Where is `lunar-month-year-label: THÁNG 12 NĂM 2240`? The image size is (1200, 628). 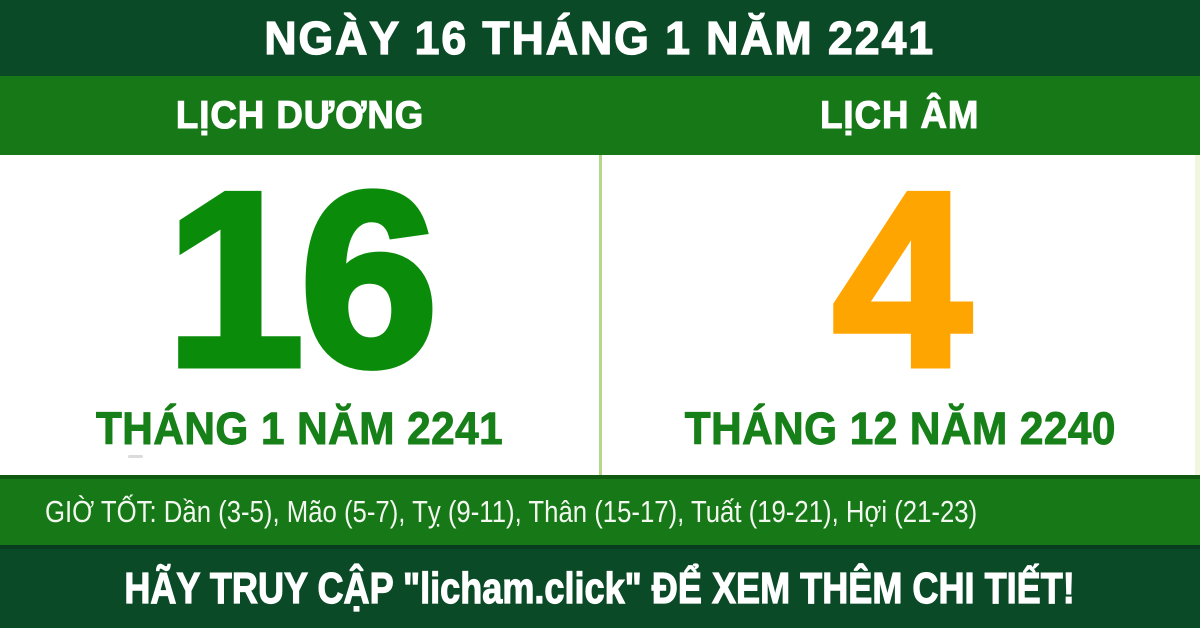 lunar-month-year-label: THÁNG 12 NĂM 2240 is located at coordinates (900, 429).